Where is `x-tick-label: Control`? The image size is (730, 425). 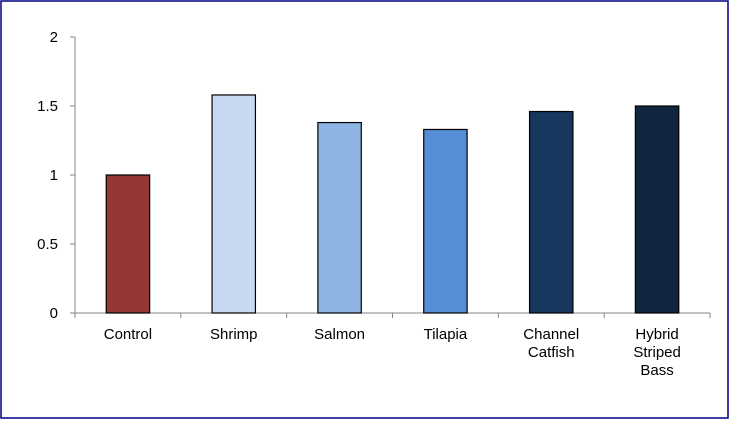
x-tick-label: Control is located at coordinates (128, 334).